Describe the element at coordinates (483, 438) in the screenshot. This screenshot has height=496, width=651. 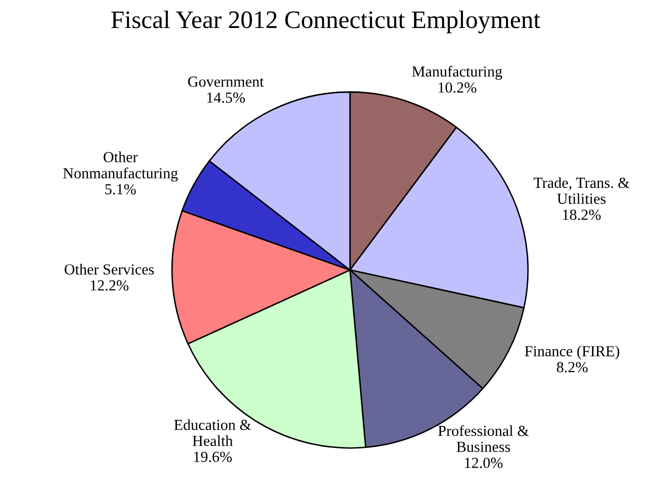
I see `slice-label: Professional & Business` at that location.